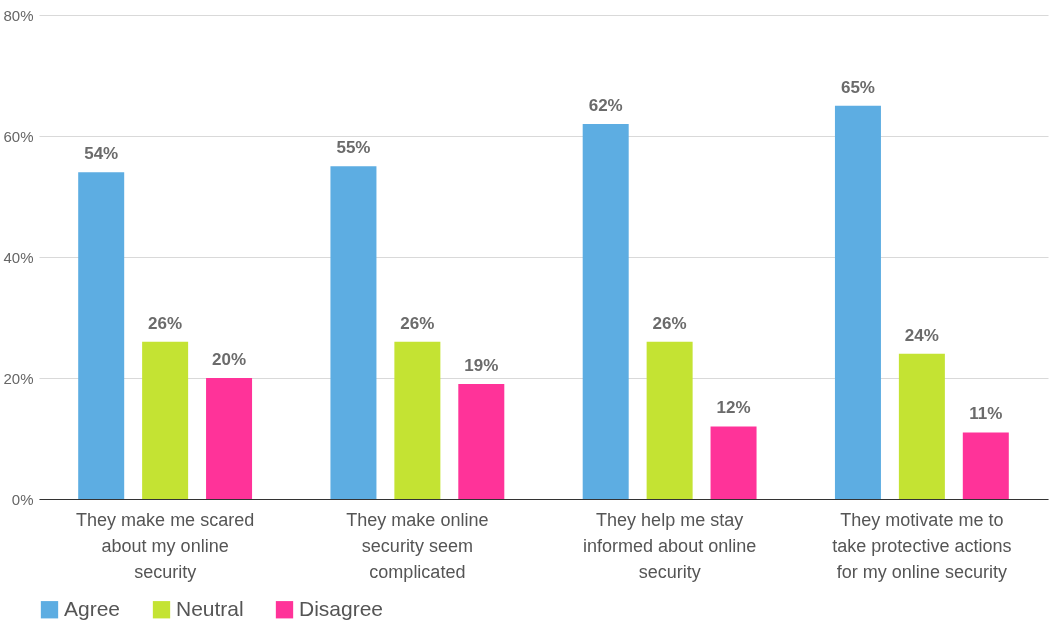 This screenshot has width=1050, height=624. Describe the element at coordinates (670, 545) in the screenshot. I see `x-tick-label: They help me stay informed about online security` at that location.